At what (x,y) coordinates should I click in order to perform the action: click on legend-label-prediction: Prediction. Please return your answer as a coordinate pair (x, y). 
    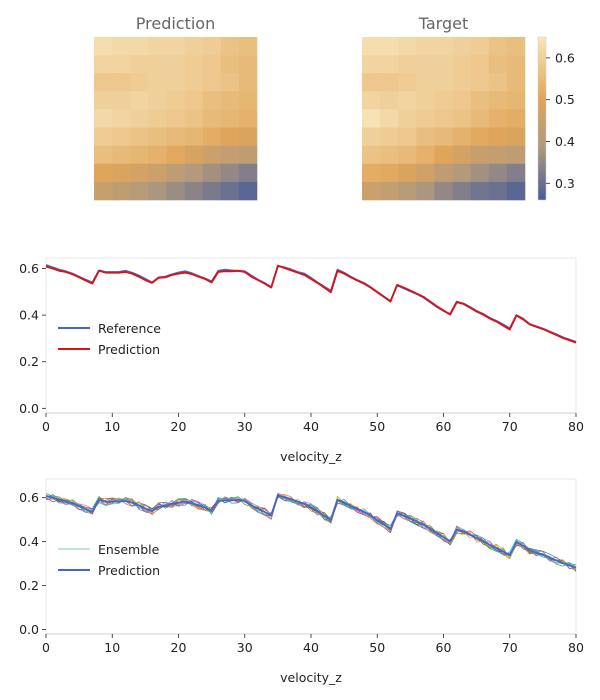
    Looking at the image, I should click on (129, 349).